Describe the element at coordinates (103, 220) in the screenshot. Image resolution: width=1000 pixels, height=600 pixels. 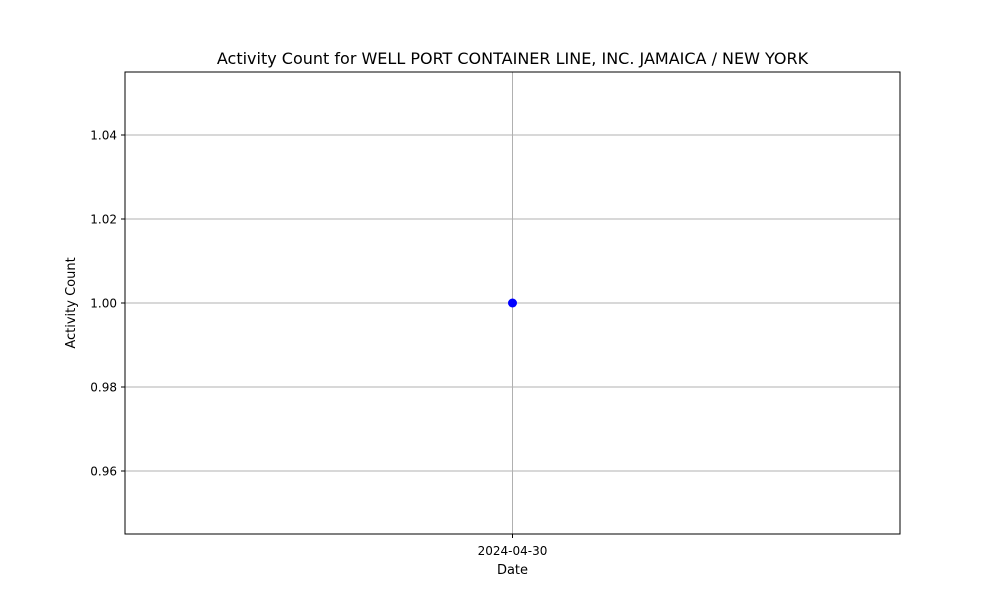
I see `y-tick-label: 1.02` at that location.